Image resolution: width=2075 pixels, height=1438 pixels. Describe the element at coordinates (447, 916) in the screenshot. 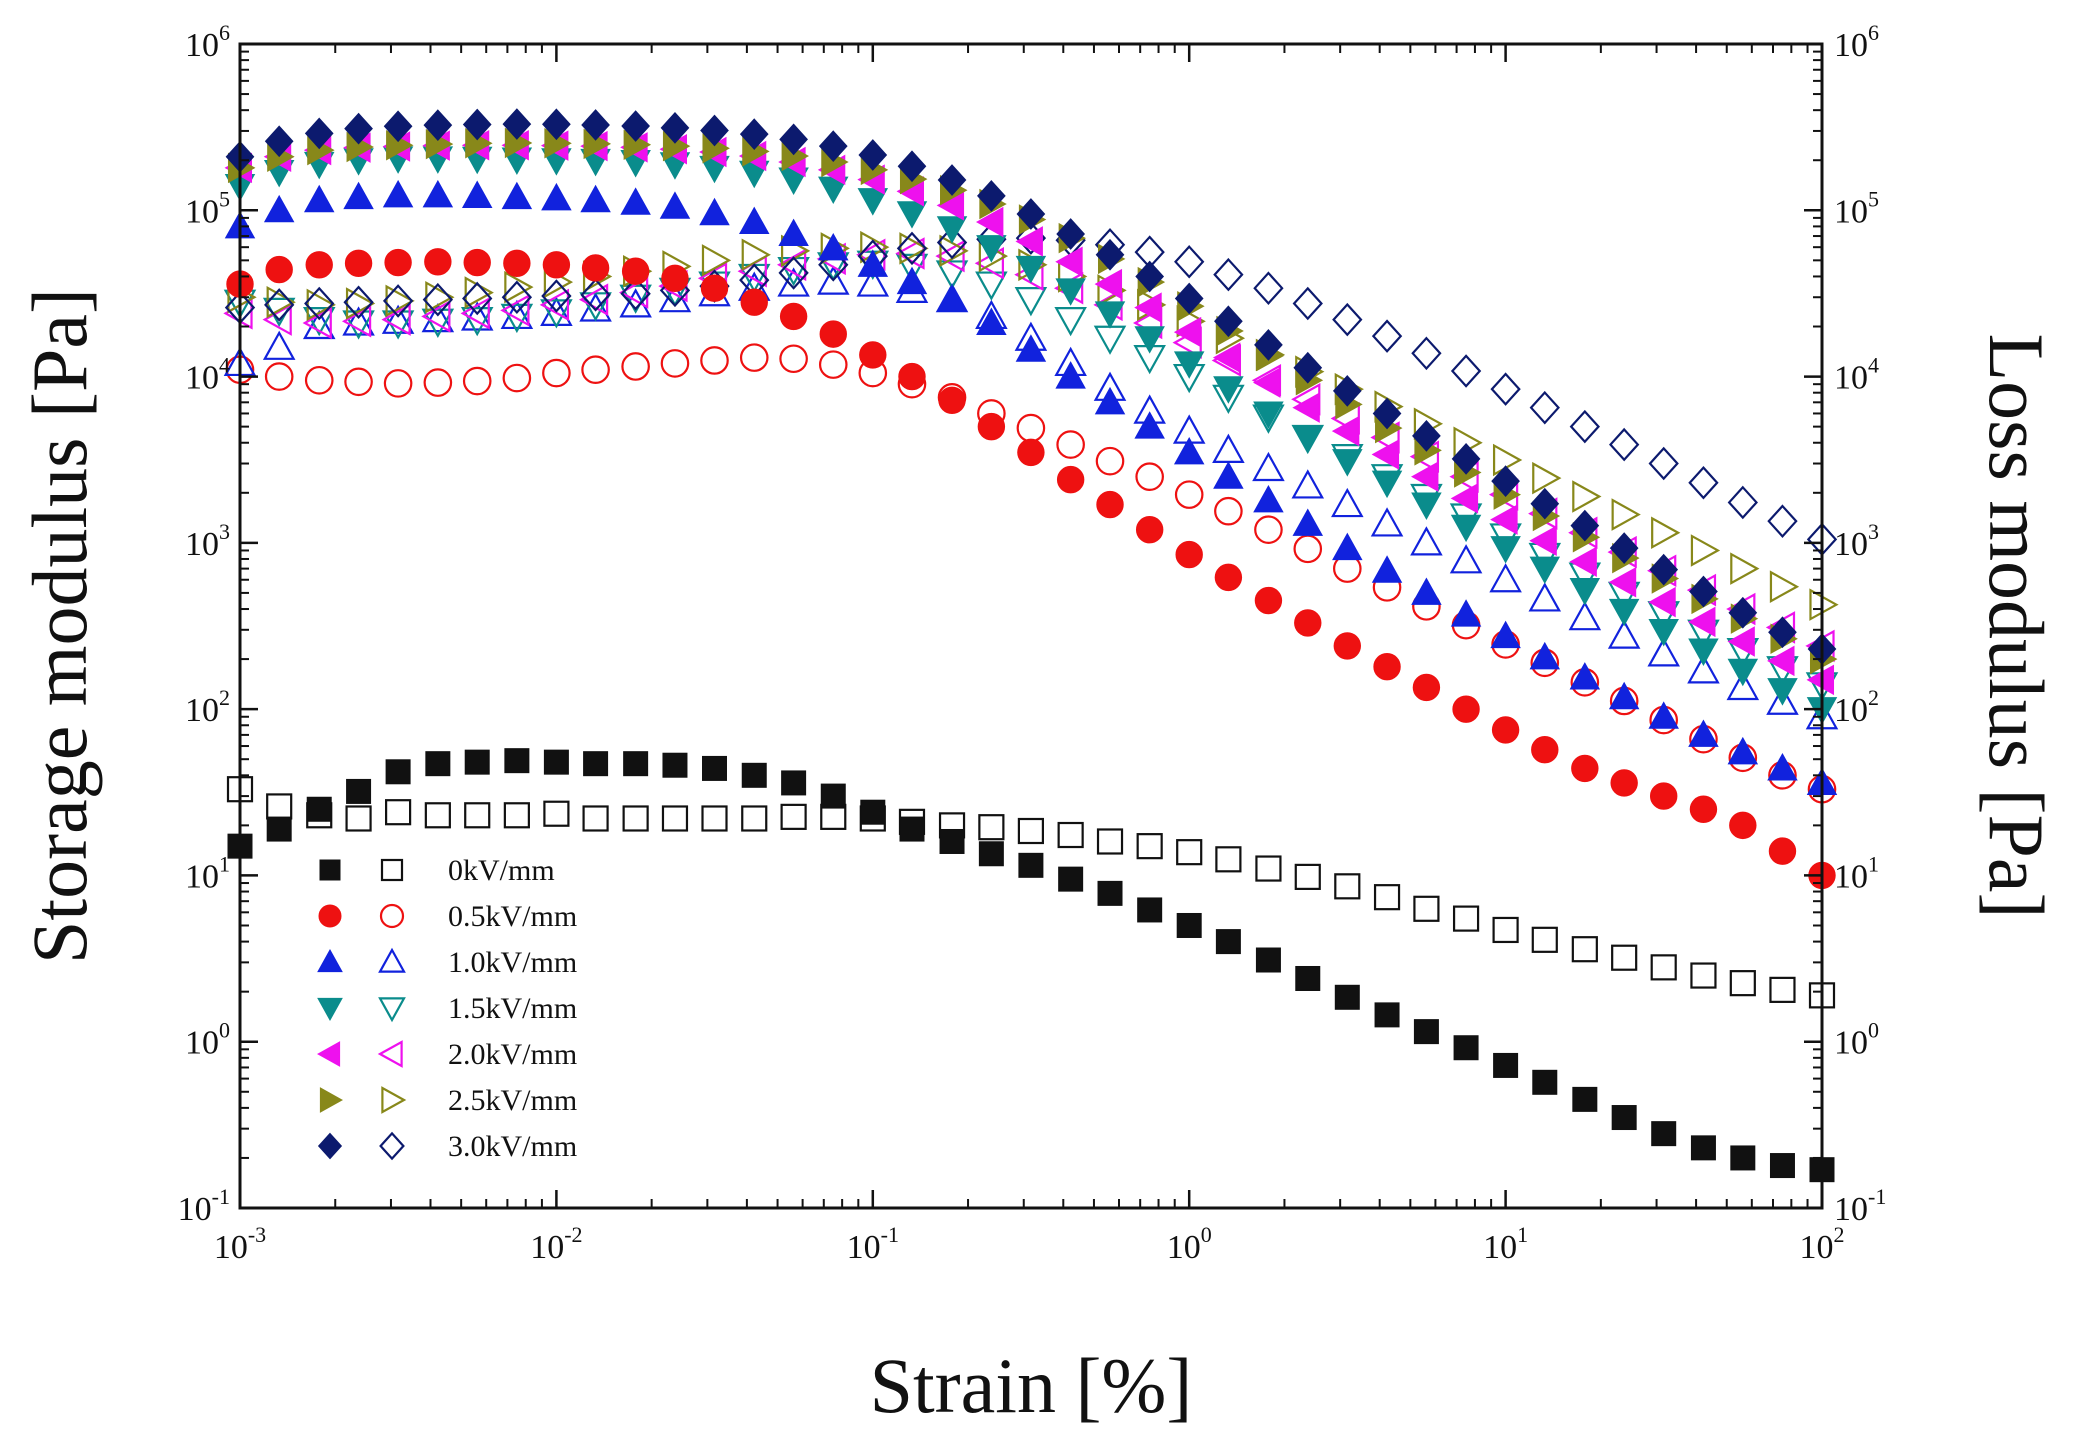

I see `legend-entry: 0.5kV/mm` at that location.